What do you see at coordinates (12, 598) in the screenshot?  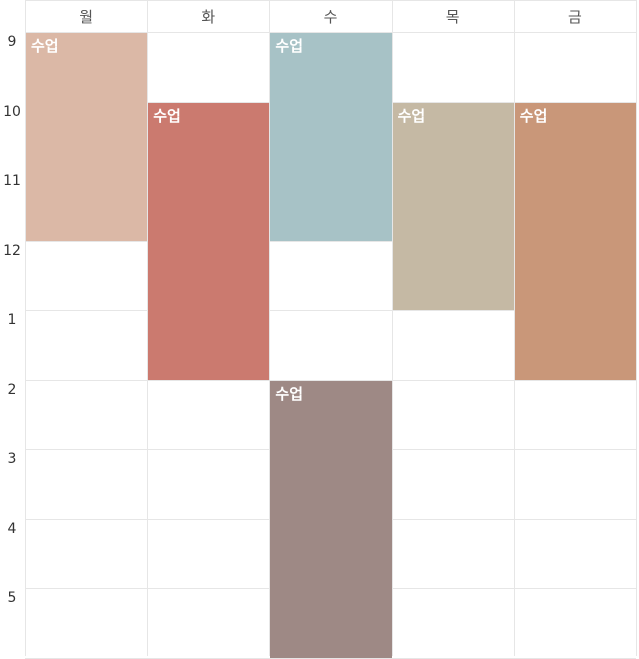 I see `time-label: 5` at bounding box center [12, 598].